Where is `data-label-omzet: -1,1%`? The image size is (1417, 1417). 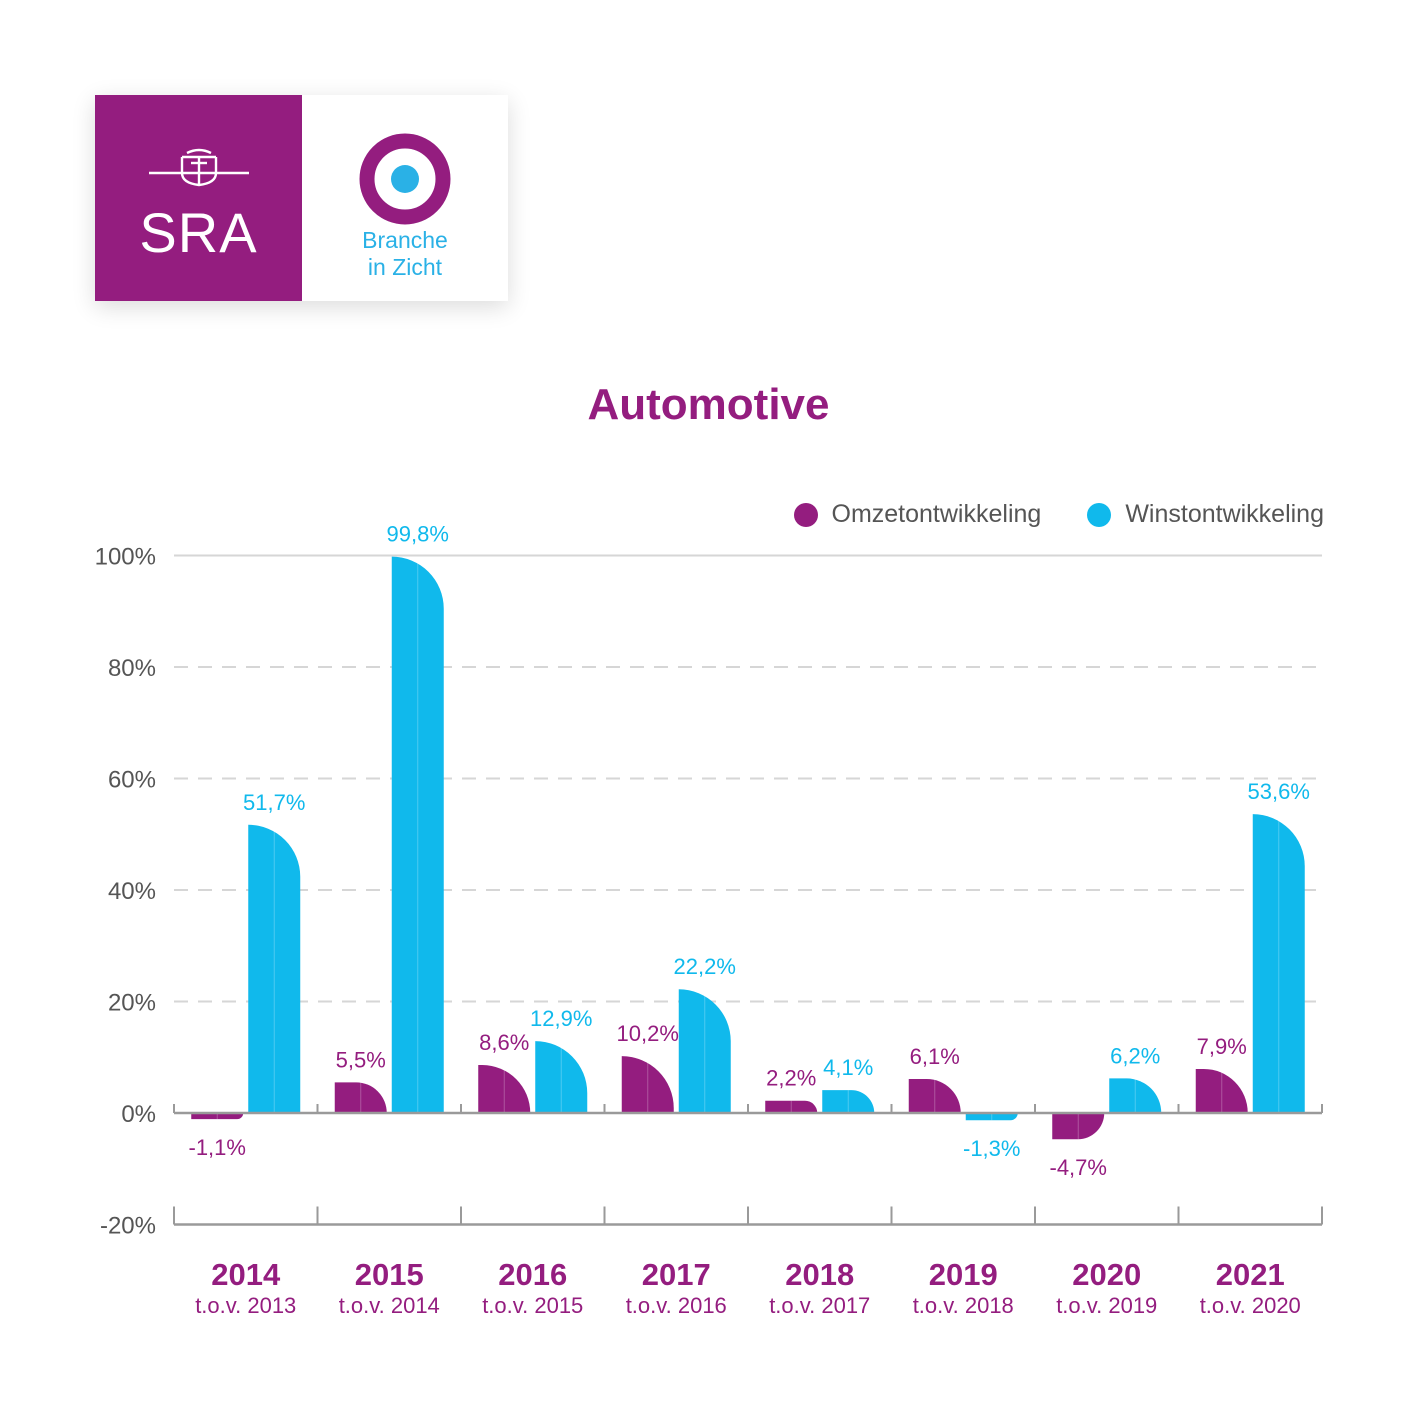 data-label-omzet: -1,1% is located at coordinates (217, 1147).